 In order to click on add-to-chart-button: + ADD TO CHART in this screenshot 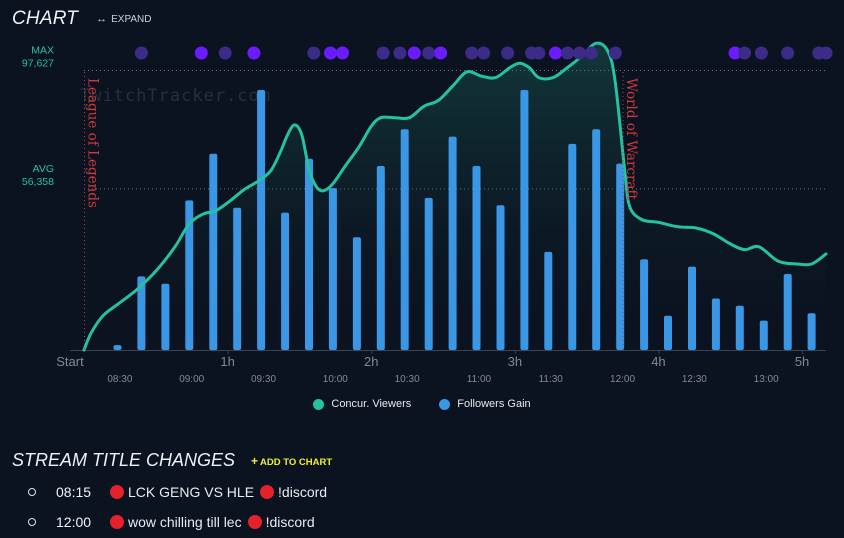, I will do `click(291, 461)`.